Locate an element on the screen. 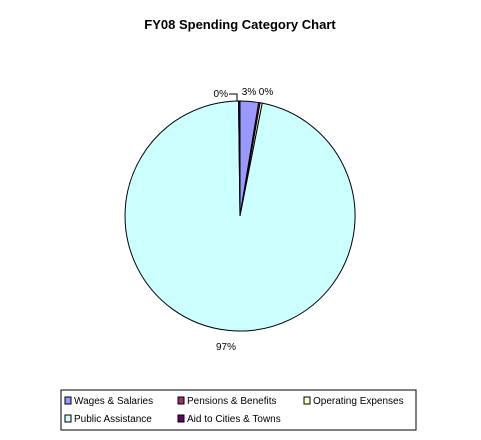 The width and height of the screenshot is (481, 440). legend-label-public-assistance: Public Assistance is located at coordinates (113, 419).